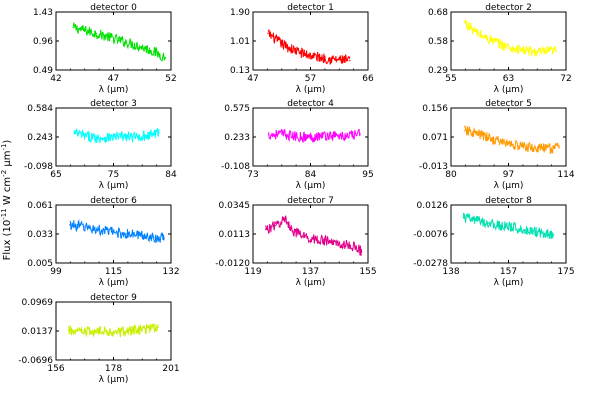 This screenshot has height=400, width=600. What do you see at coordinates (170, 272) in the screenshot?
I see `x-tick-label: 132` at bounding box center [170, 272].